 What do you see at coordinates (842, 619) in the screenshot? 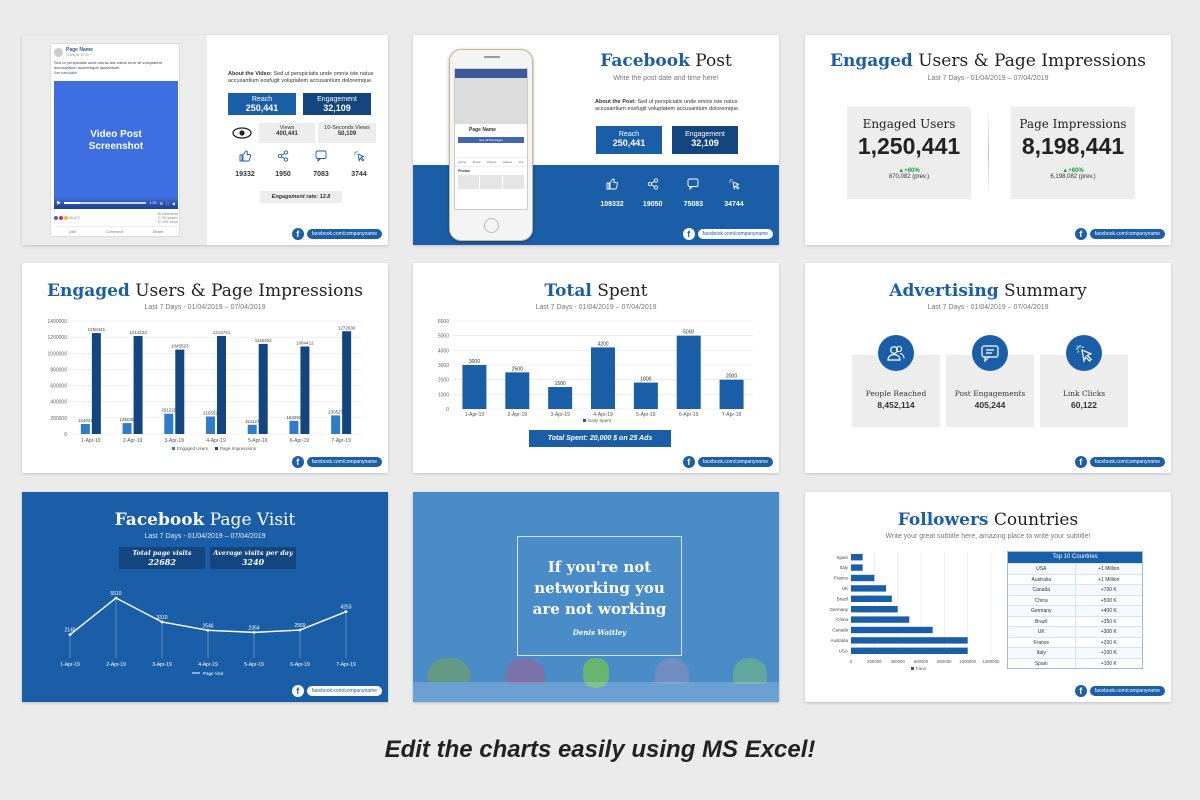
I see `y-tick-label: China` at bounding box center [842, 619].